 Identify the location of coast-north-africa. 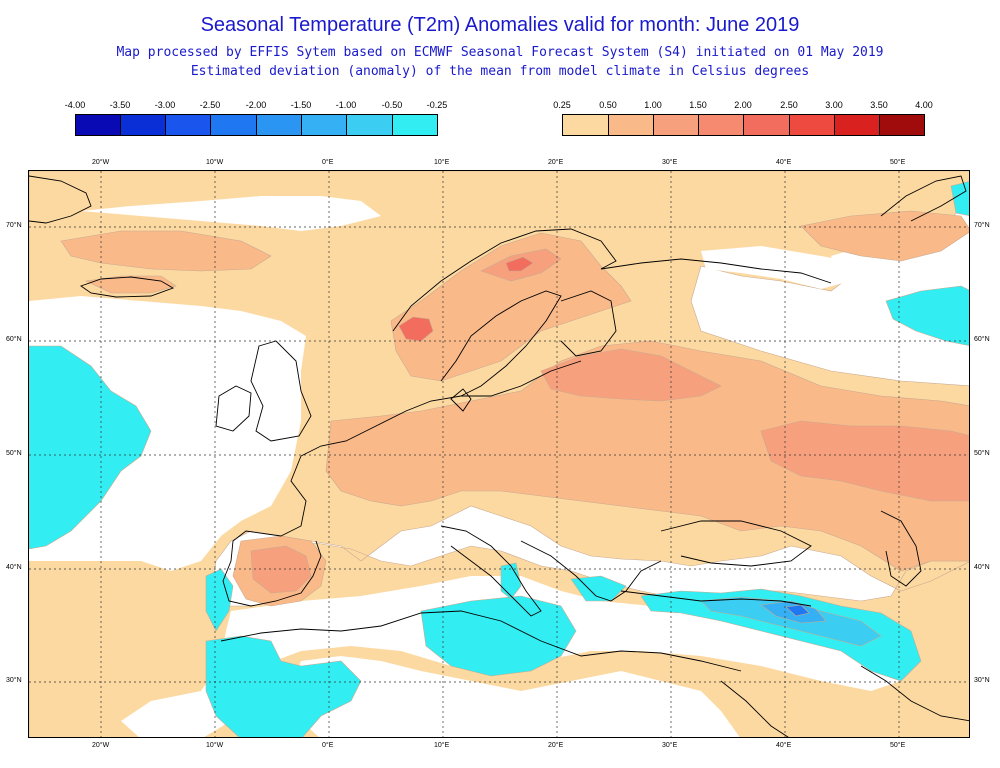
(481, 641).